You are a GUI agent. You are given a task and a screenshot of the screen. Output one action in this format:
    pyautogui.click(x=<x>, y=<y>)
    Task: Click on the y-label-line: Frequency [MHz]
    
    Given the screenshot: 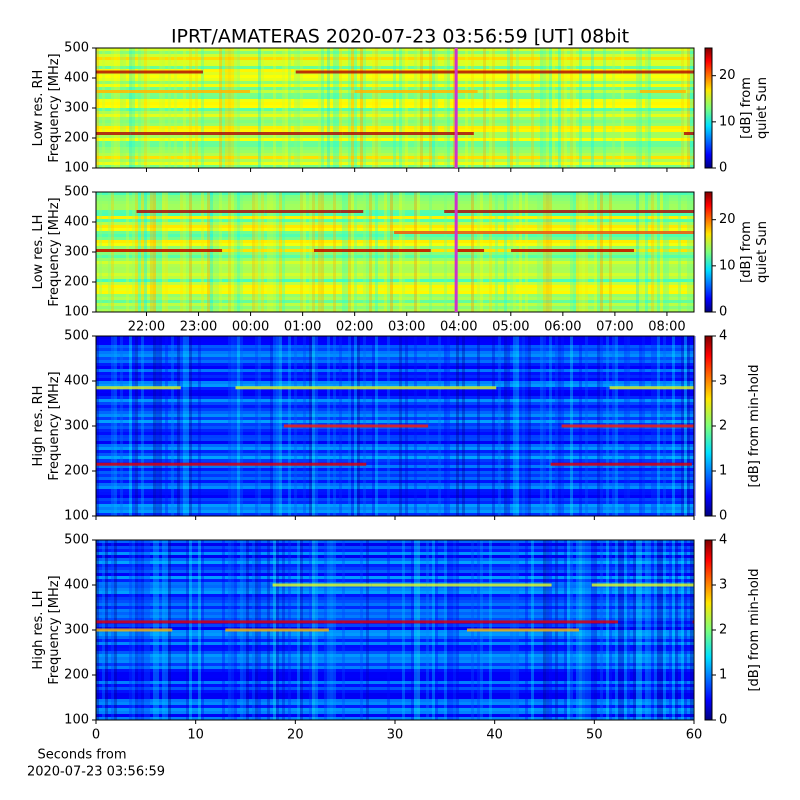 What is the action you would take?
    pyautogui.click(x=54, y=107)
    